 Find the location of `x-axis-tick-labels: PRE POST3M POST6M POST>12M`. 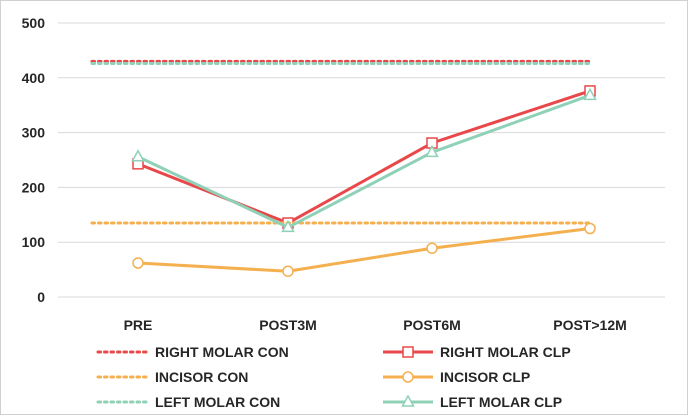

x-axis-tick-labels: PRE POST3M POST6M POST>12M is located at coordinates (375, 325).